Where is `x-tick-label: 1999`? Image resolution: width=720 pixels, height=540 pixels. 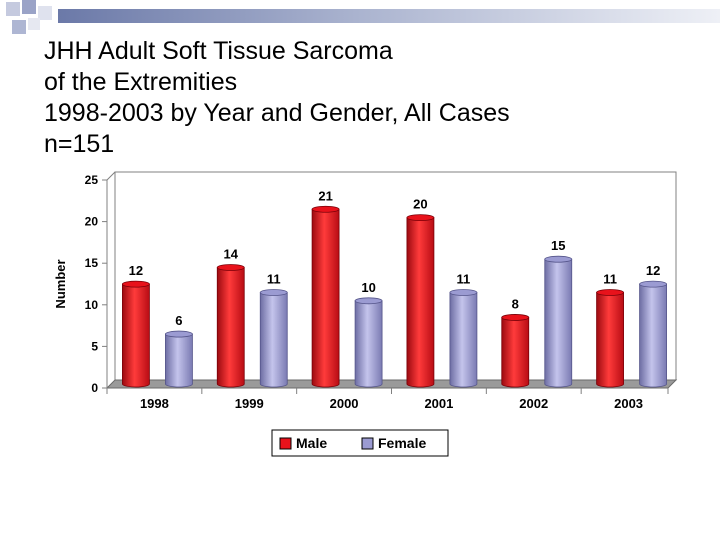
x-tick-label: 1999 is located at coordinates (249, 403).